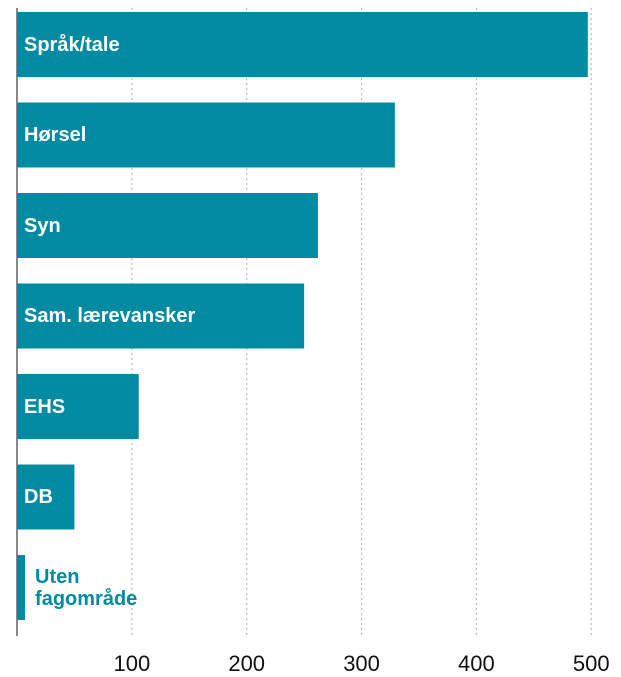  Describe the element at coordinates (476, 663) in the screenshot. I see `x-tick-label: 400` at that location.